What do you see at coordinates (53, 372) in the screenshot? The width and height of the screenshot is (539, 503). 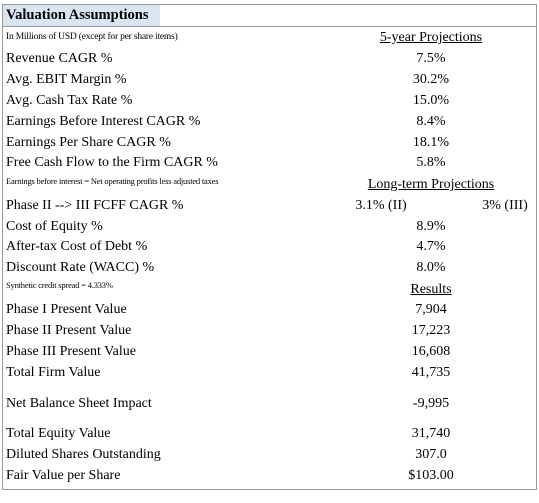 I see `row-label: Total Firm Value` at bounding box center [53, 372].